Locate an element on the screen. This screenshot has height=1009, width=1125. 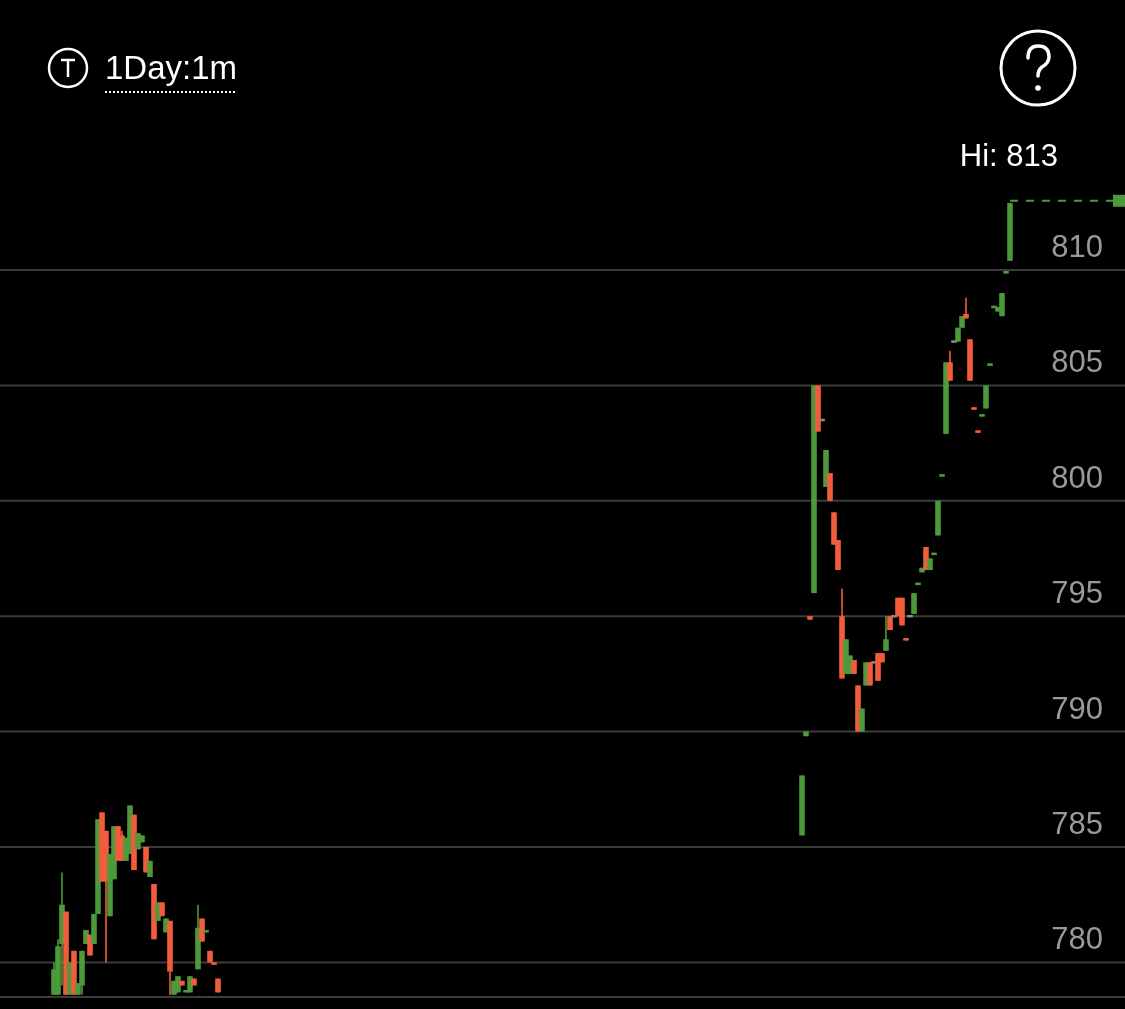
ref-line-label: Hi: 813 is located at coordinates (1008, 155).